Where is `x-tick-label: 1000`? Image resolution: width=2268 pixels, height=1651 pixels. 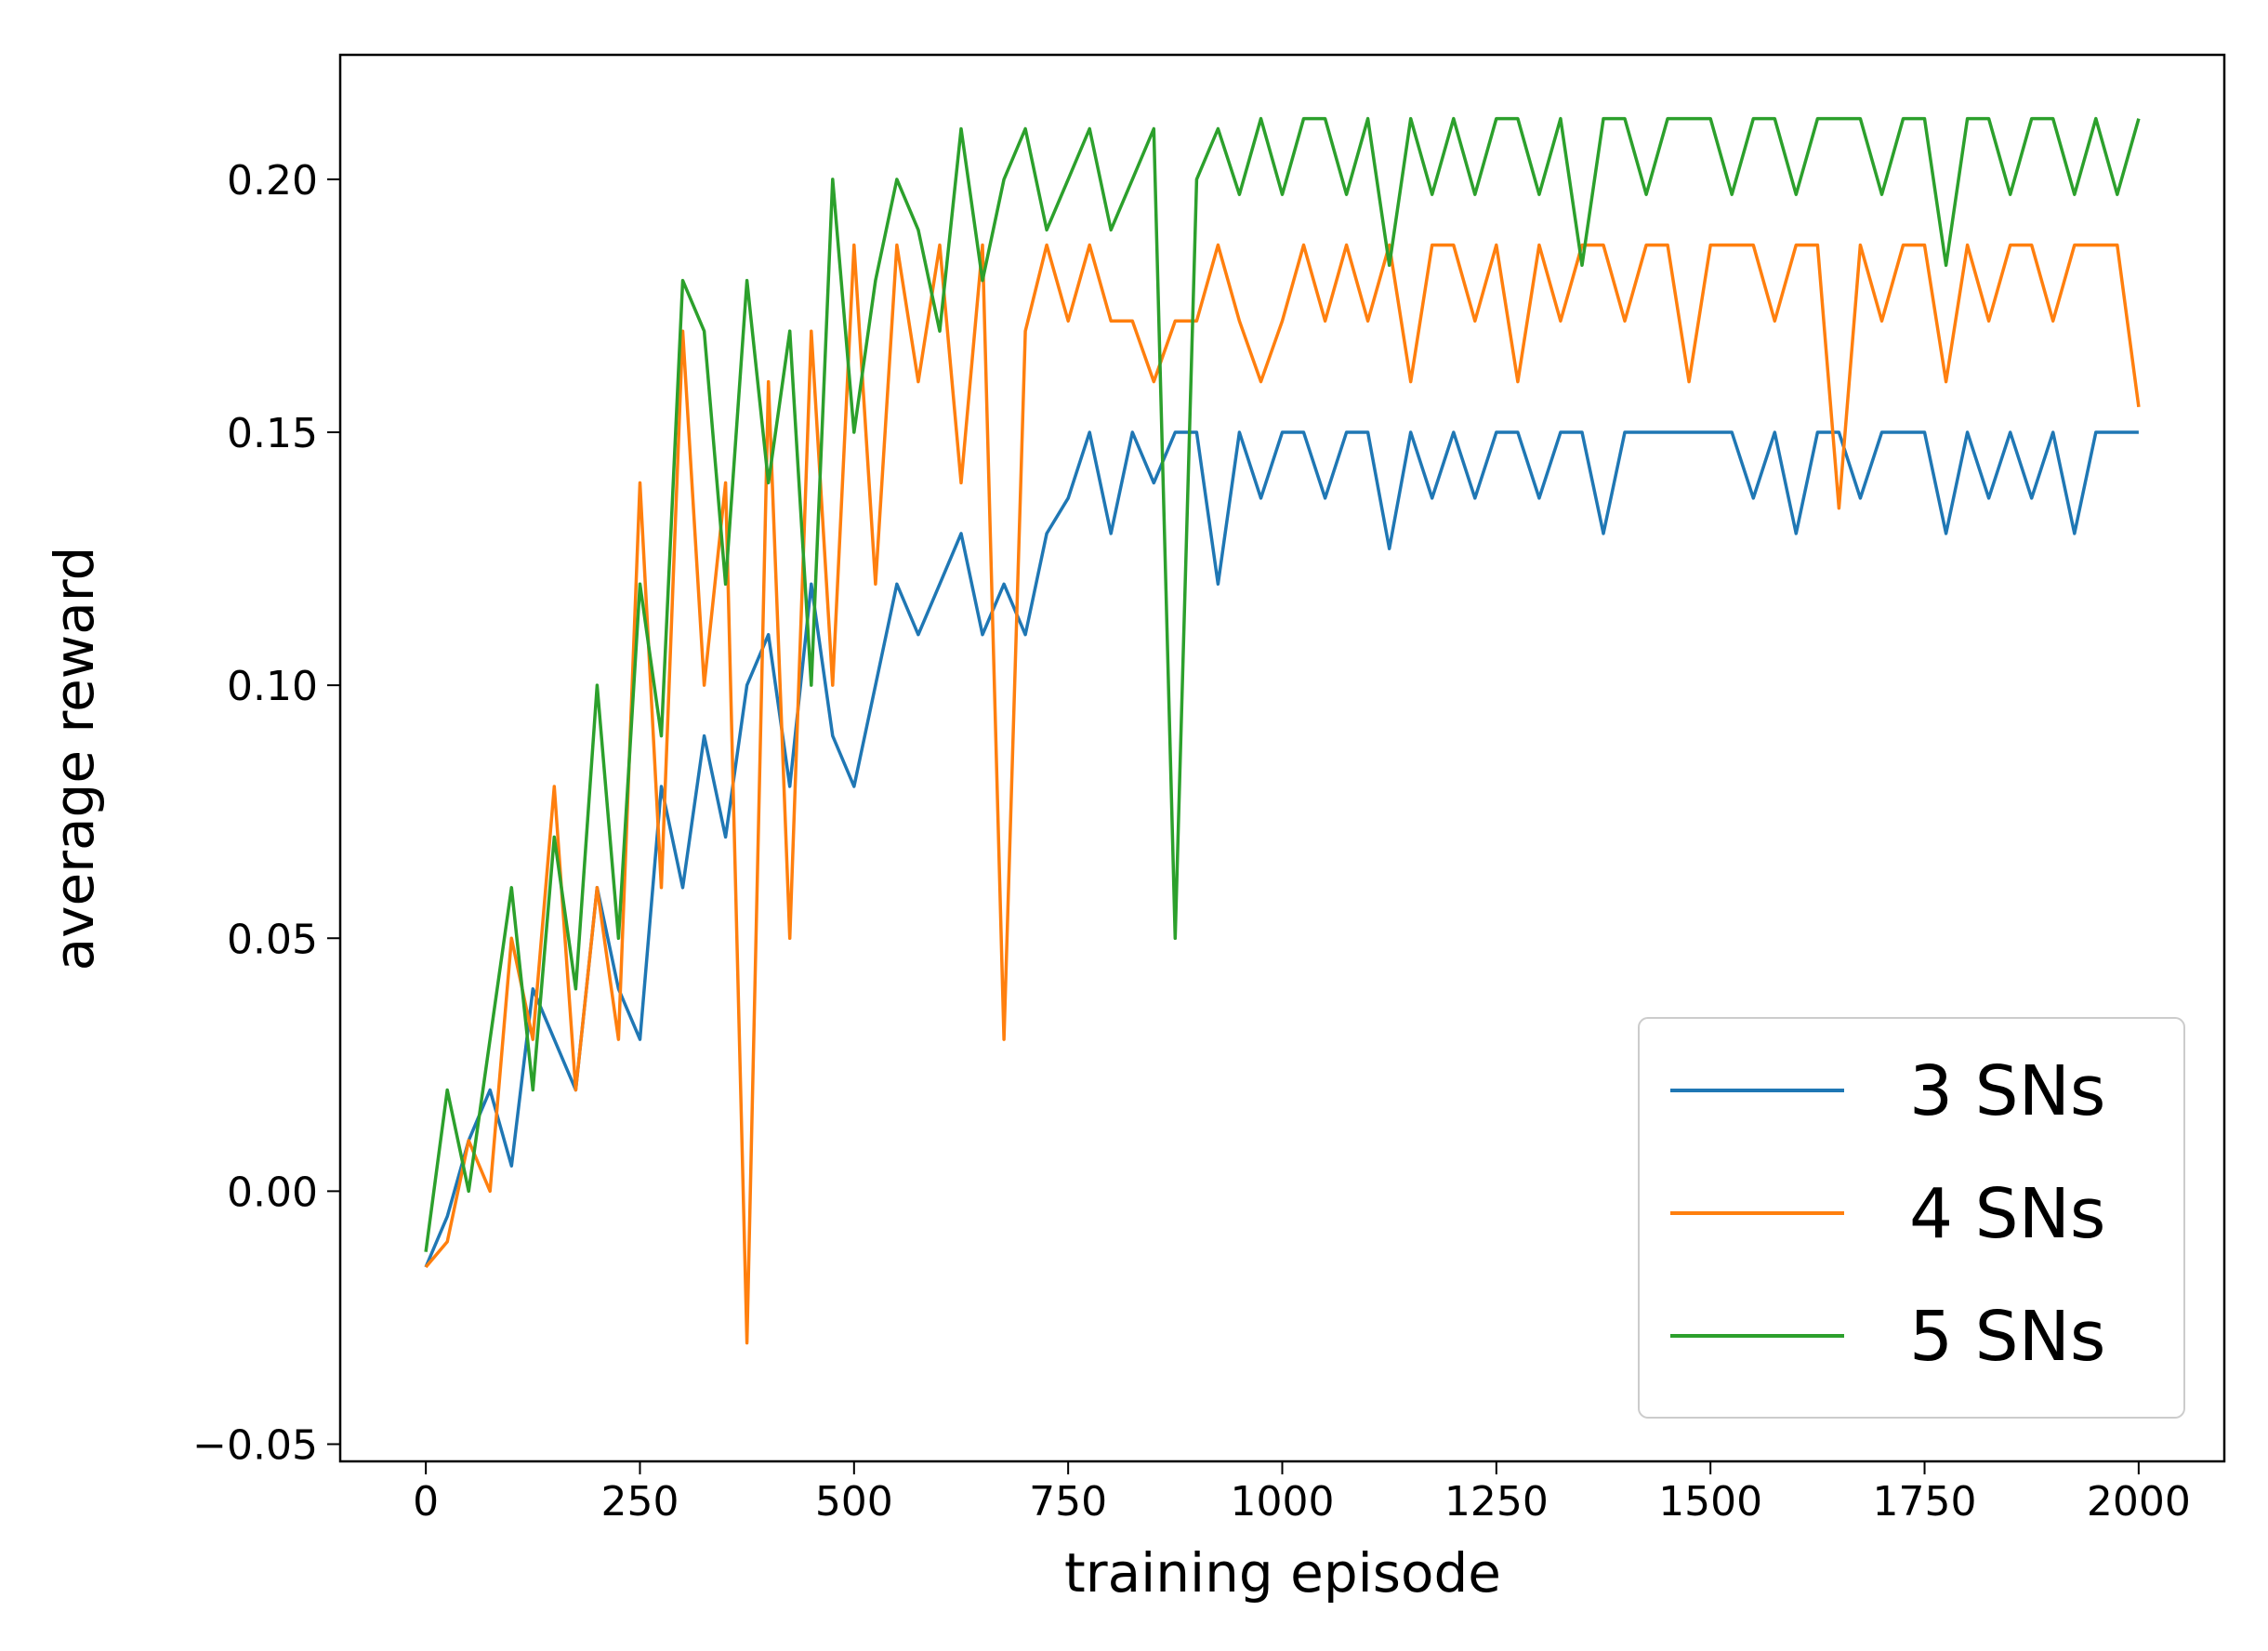 x-tick-label: 1000 is located at coordinates (1283, 1502).